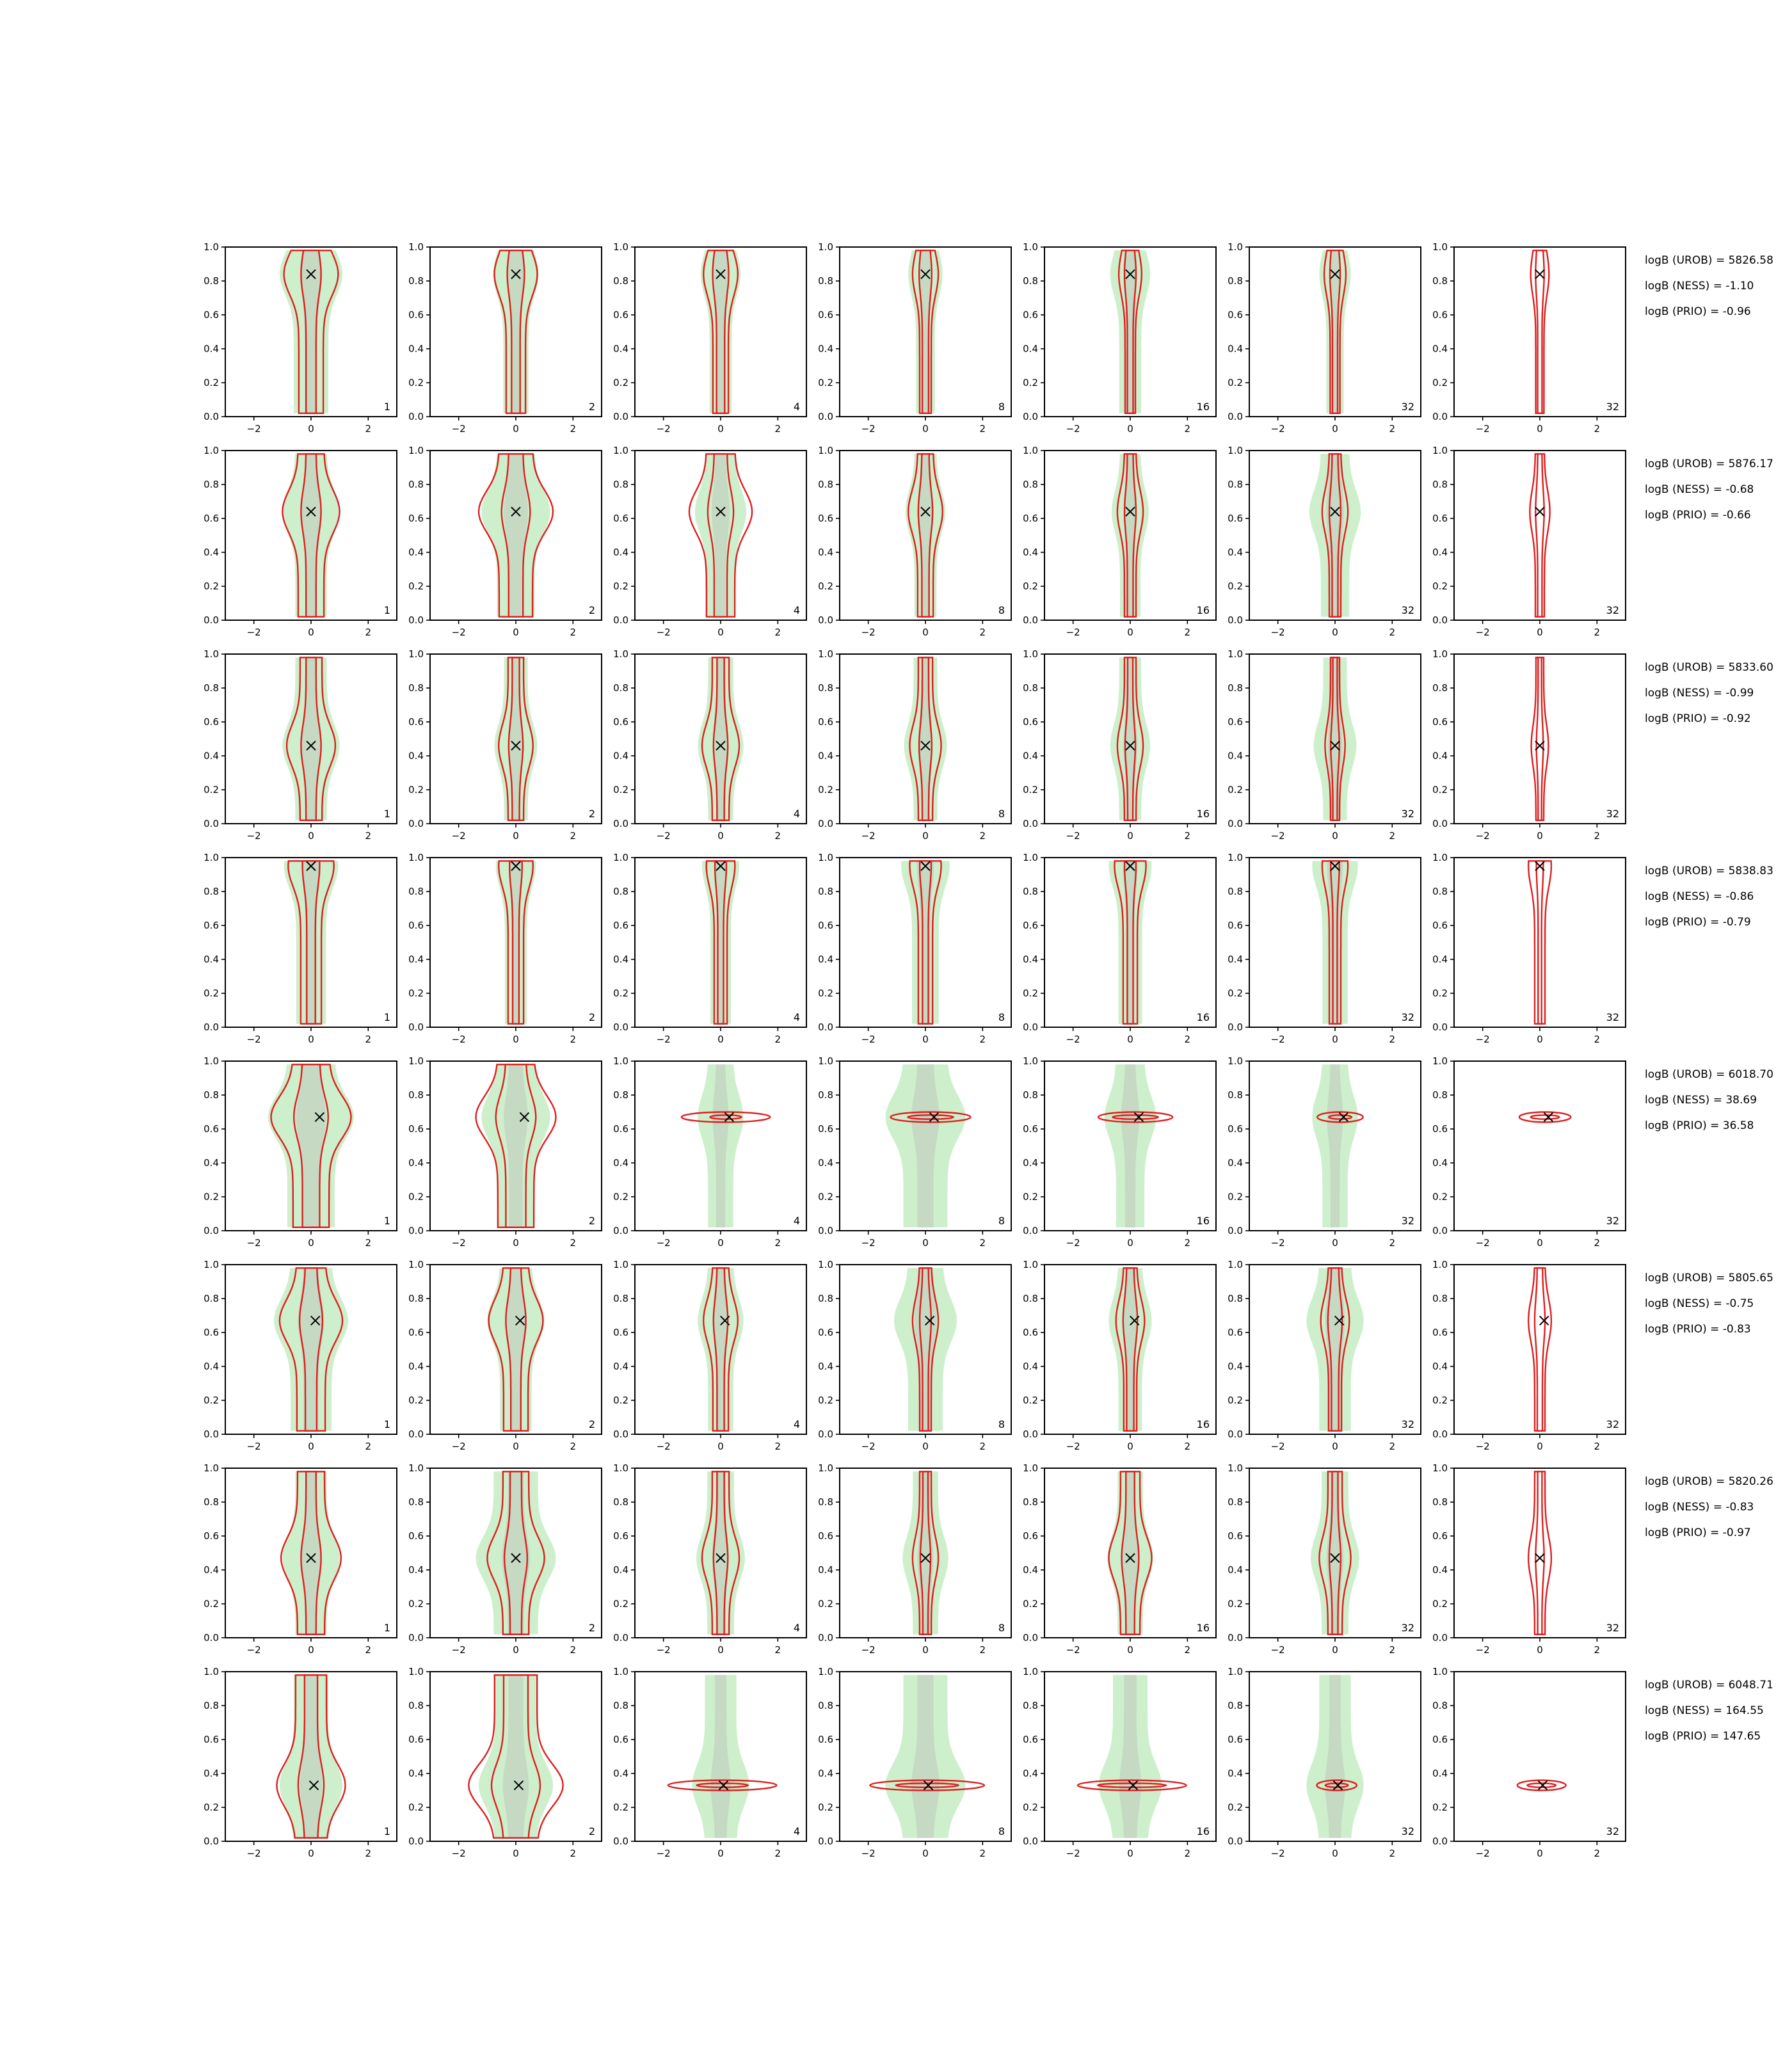 The width and height of the screenshot is (1792, 2048). I want to click on panel: 0.0 0.2 0.4 0.6 0.8 1.0 −2 0 21, so click(300, 338).